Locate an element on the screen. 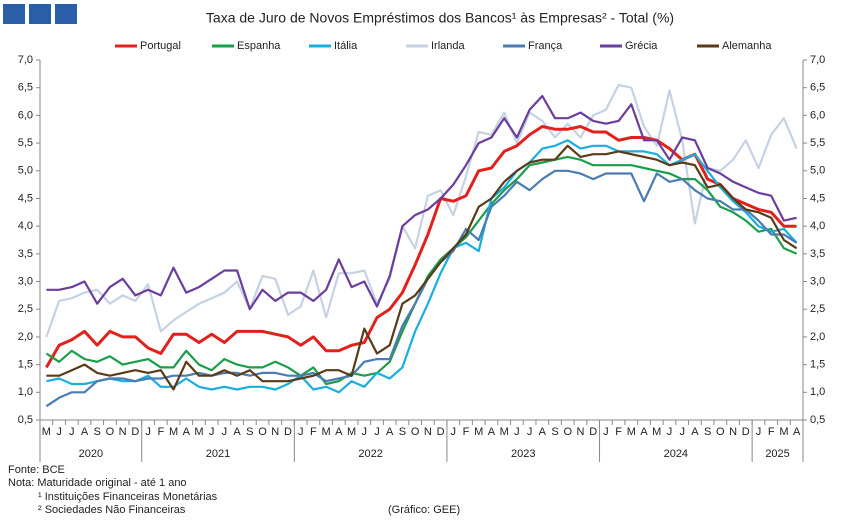 This screenshot has height=525, width=843. year-label: 2022 is located at coordinates (370, 454).